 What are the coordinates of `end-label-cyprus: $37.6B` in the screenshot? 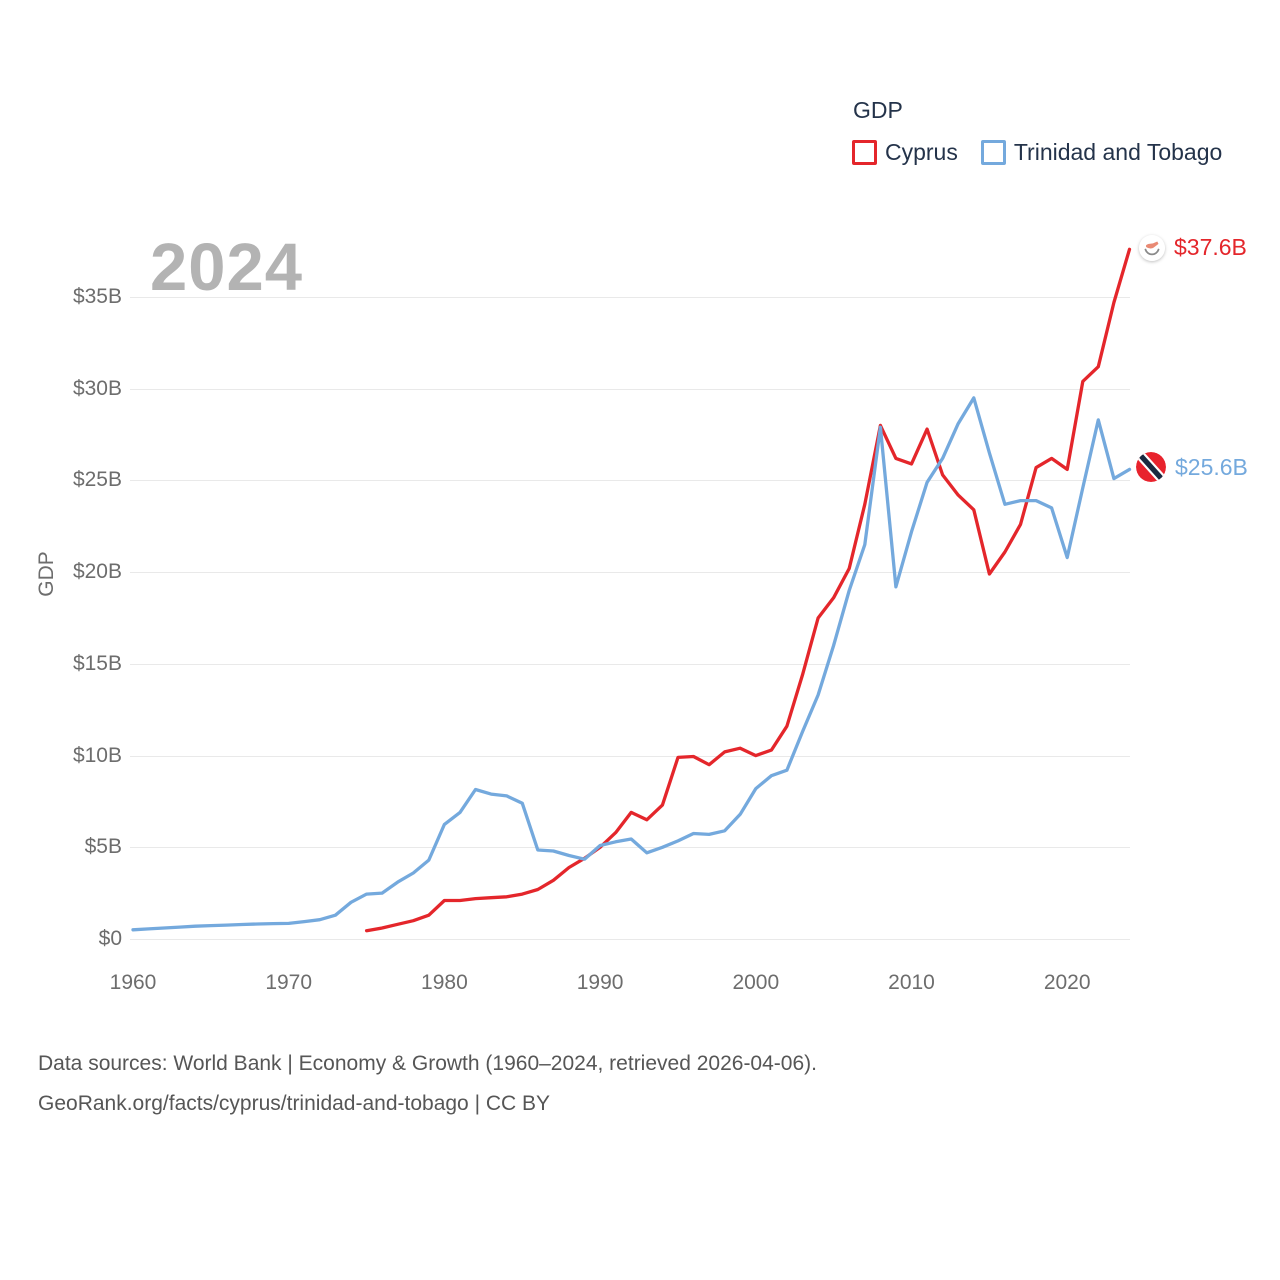 It's located at (1193, 247).